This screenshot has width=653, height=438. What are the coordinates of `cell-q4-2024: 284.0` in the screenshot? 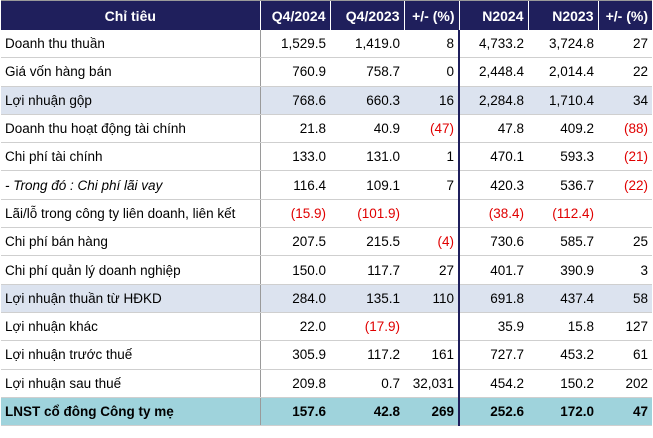 It's located at (295, 298).